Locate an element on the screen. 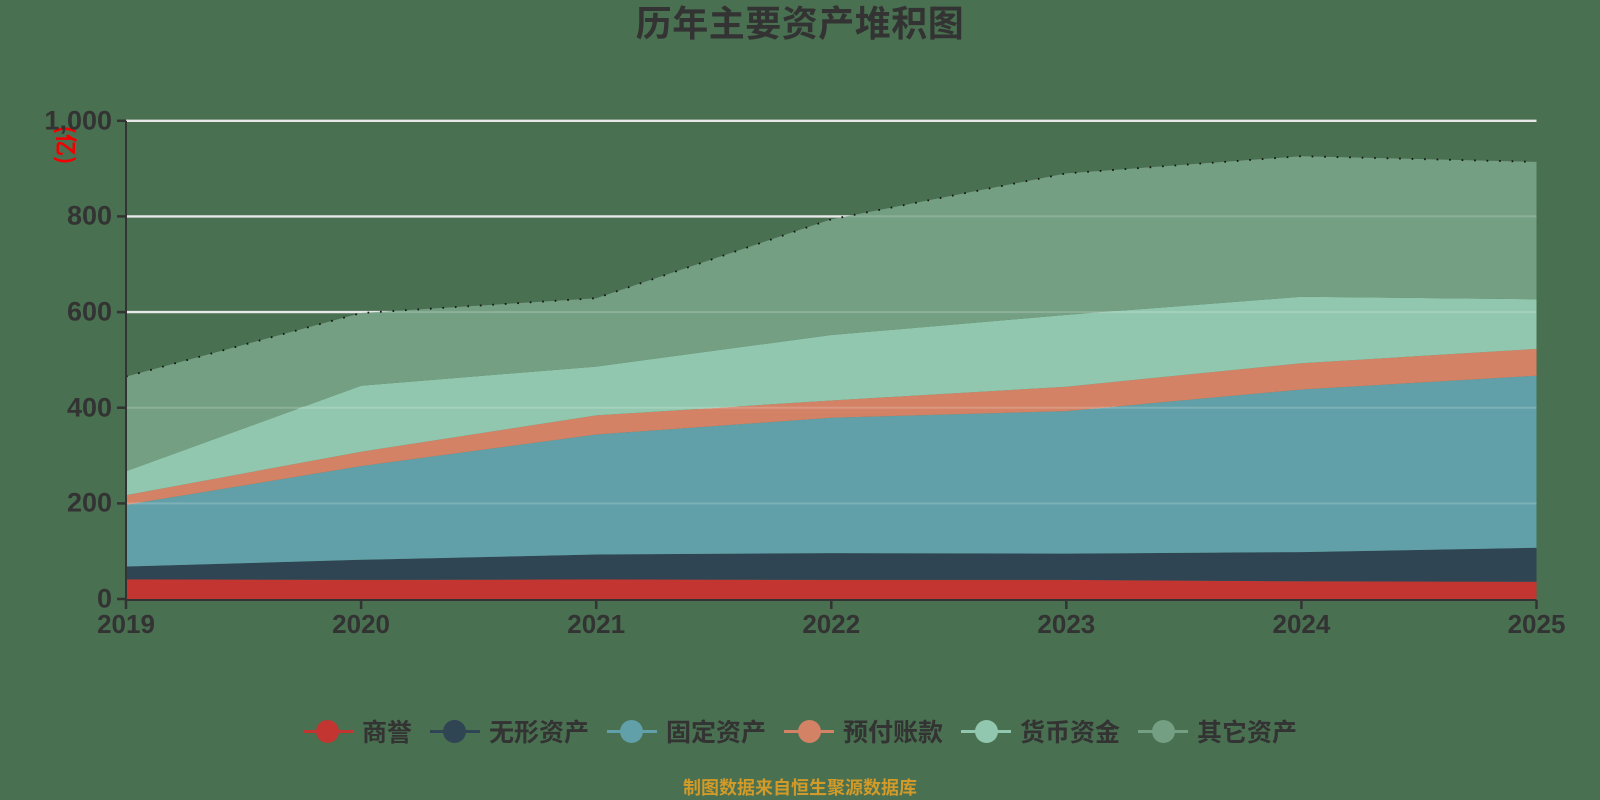  legend-item-5: 货币资金 is located at coordinates (1040, 731).